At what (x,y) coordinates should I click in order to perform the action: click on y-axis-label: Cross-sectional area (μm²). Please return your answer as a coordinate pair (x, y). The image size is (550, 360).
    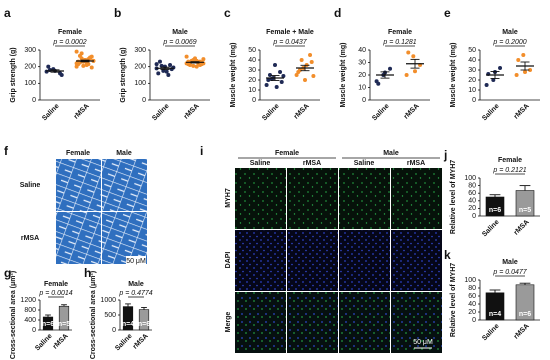
    Looking at the image, I should click on (93, 315).